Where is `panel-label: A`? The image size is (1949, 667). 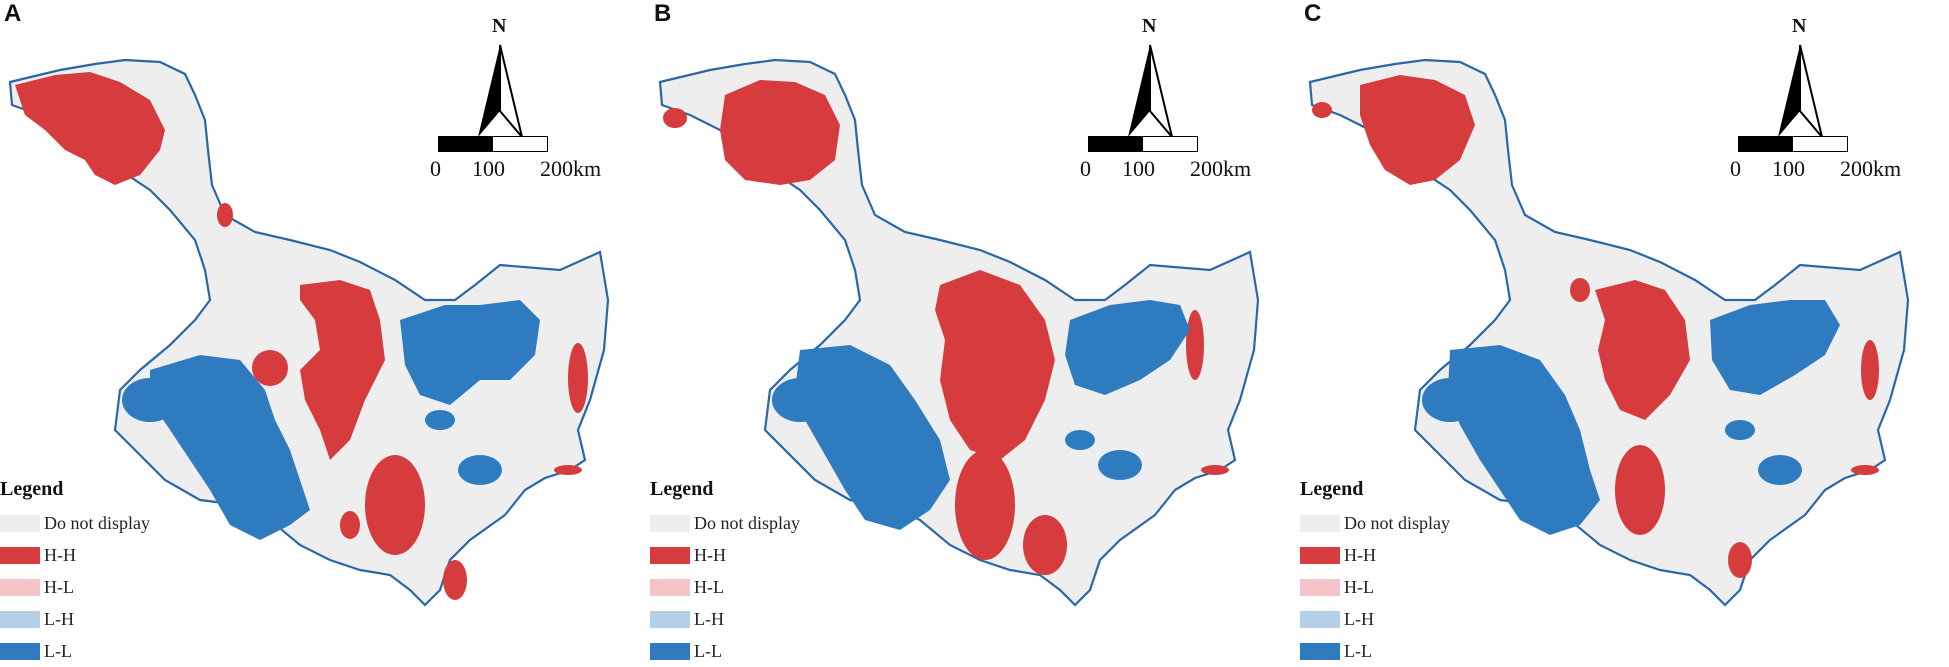 panel-label: A is located at coordinates (13, 13).